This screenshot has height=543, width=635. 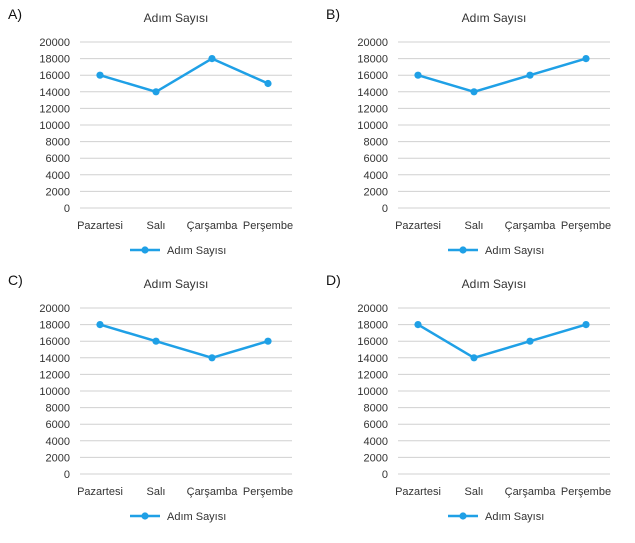 I want to click on panel-letter: A), so click(x=15, y=14).